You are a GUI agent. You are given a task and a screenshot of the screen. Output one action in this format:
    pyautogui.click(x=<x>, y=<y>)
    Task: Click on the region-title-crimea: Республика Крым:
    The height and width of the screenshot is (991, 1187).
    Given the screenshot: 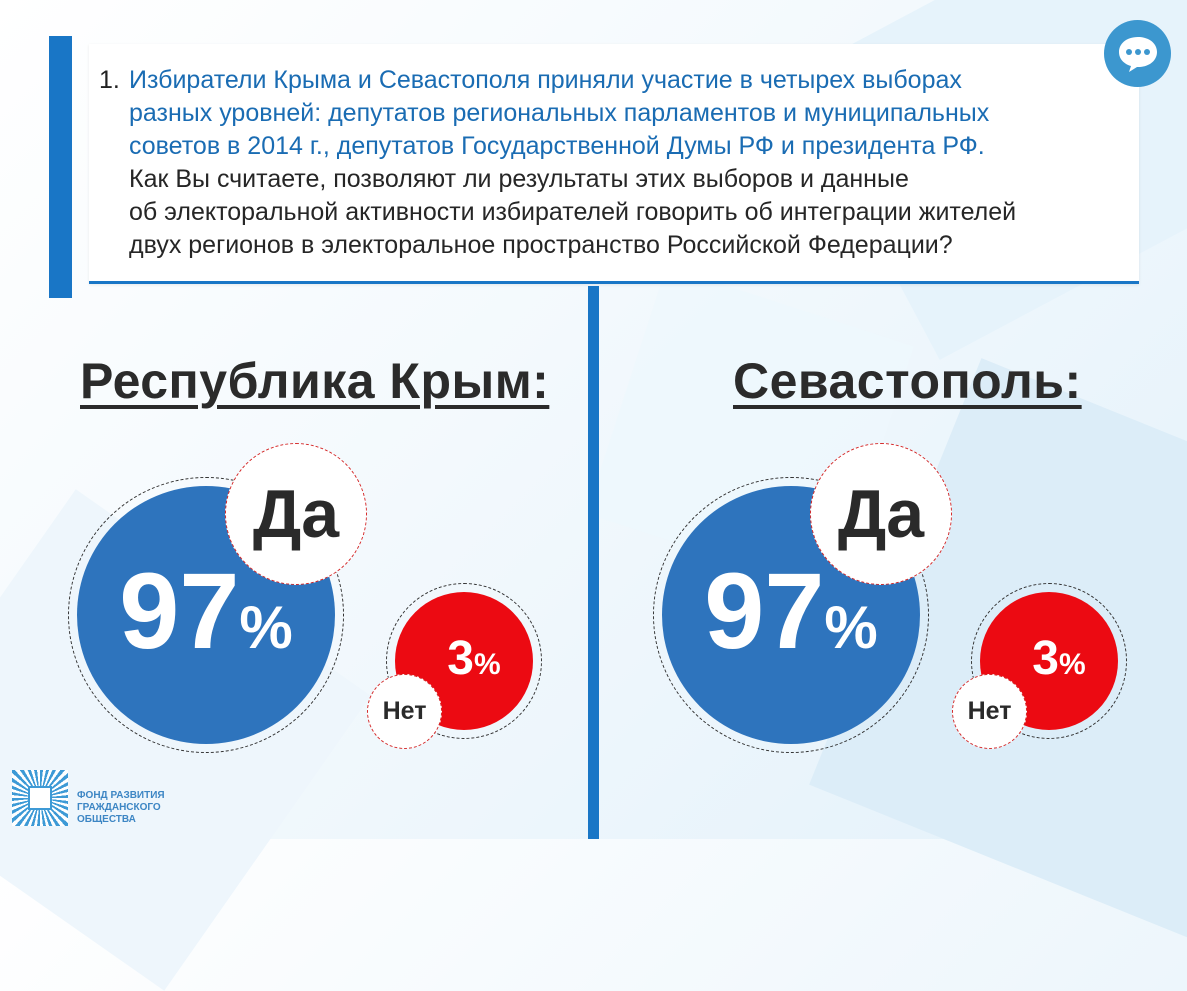 What is the action you would take?
    pyautogui.click(x=315, y=381)
    